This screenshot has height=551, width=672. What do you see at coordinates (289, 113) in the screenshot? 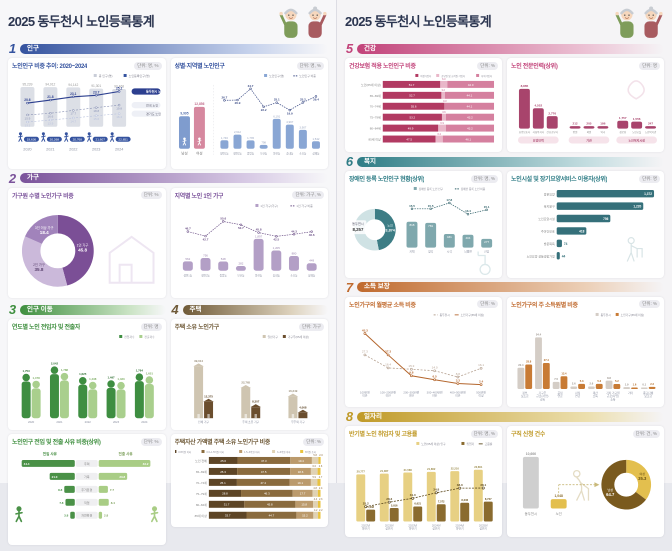
I see `svg-text: 19.9` at bounding box center [289, 113].